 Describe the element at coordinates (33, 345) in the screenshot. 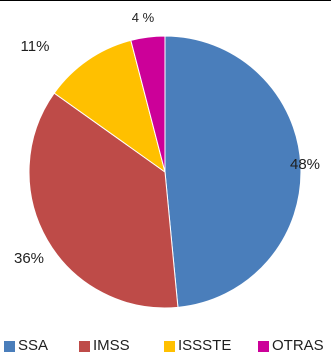

I see `legend-label-ssa: SSA` at that location.